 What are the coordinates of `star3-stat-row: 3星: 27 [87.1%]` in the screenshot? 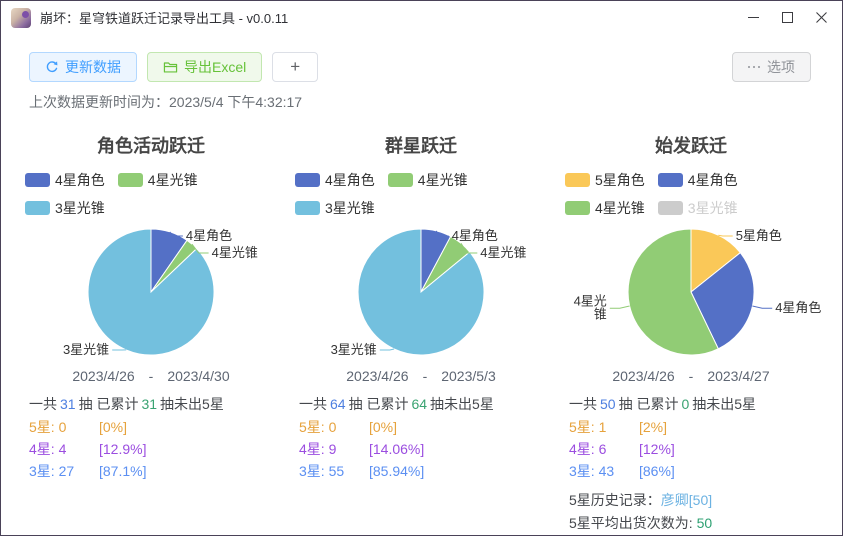 It's located at (88, 471).